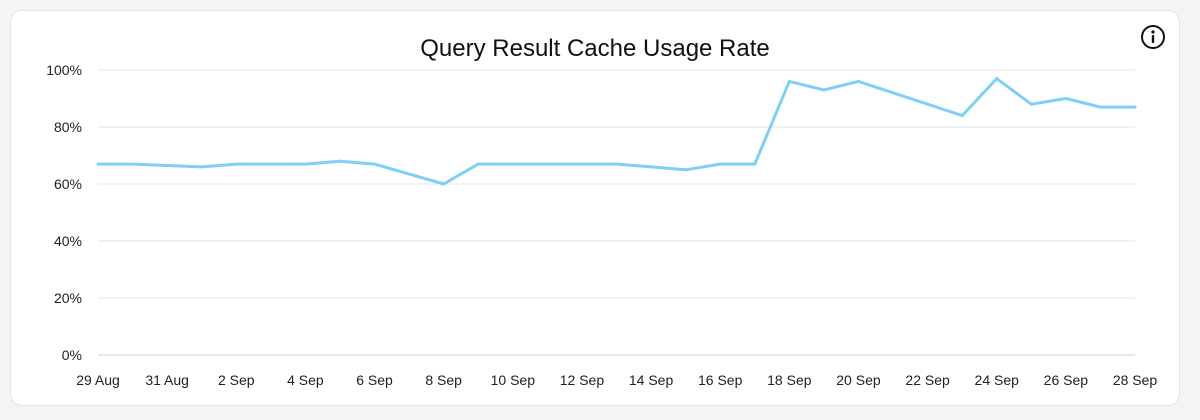 The width and height of the screenshot is (1200, 420). Describe the element at coordinates (1153, 37) in the screenshot. I see `info-icon` at that location.